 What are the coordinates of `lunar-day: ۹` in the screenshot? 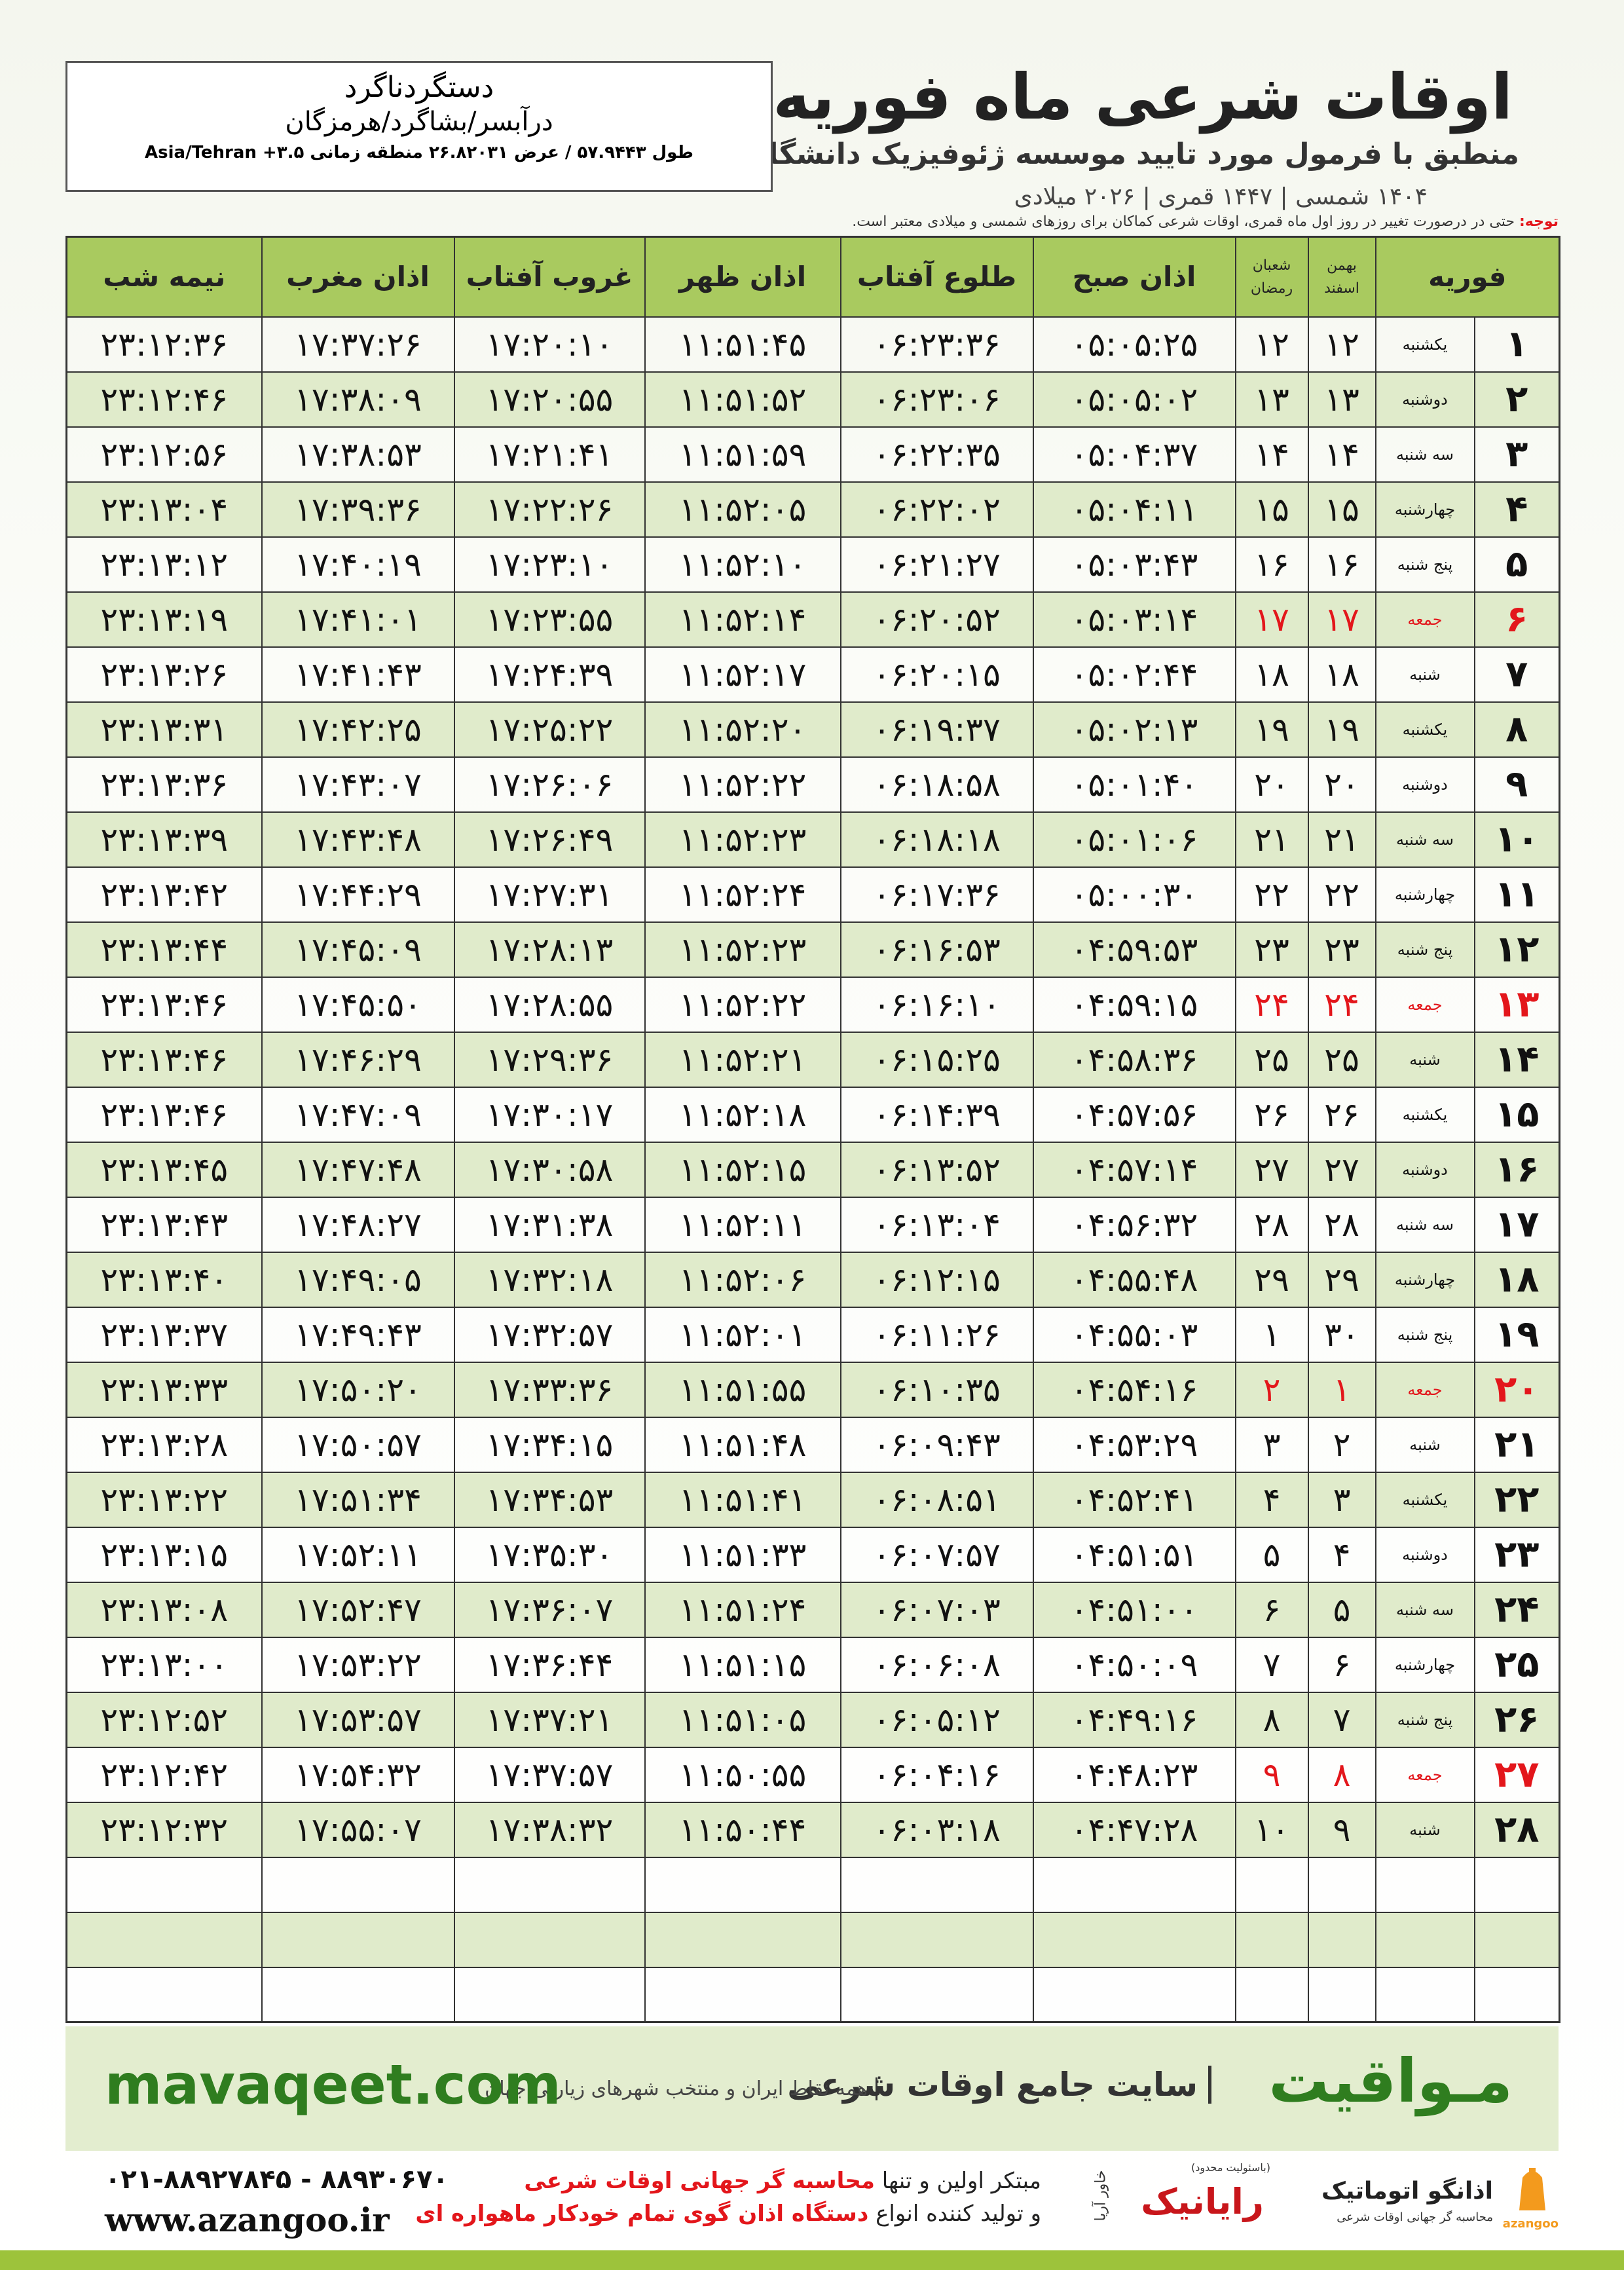 It's located at (1271, 1774).